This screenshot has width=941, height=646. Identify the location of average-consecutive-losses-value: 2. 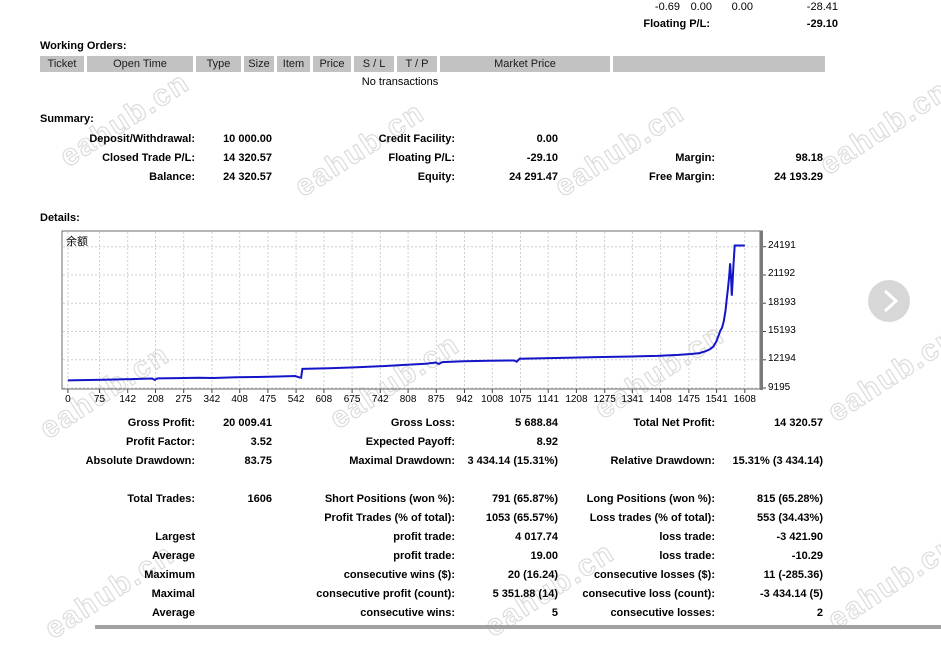
(819, 613).